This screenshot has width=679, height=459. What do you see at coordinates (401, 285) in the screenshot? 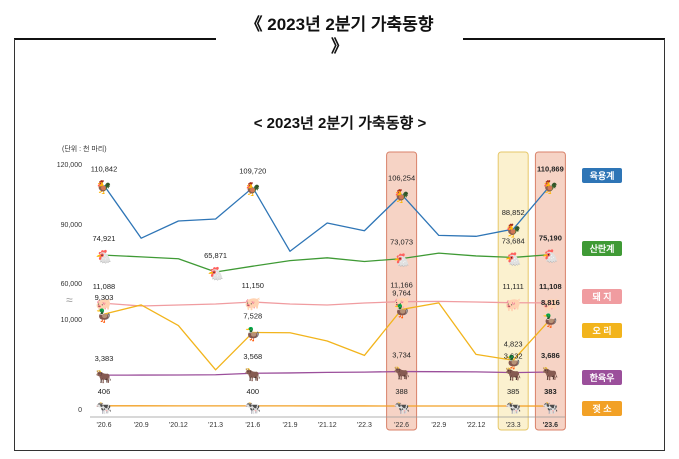
I see `data-label-pig: 11,166` at bounding box center [401, 285].